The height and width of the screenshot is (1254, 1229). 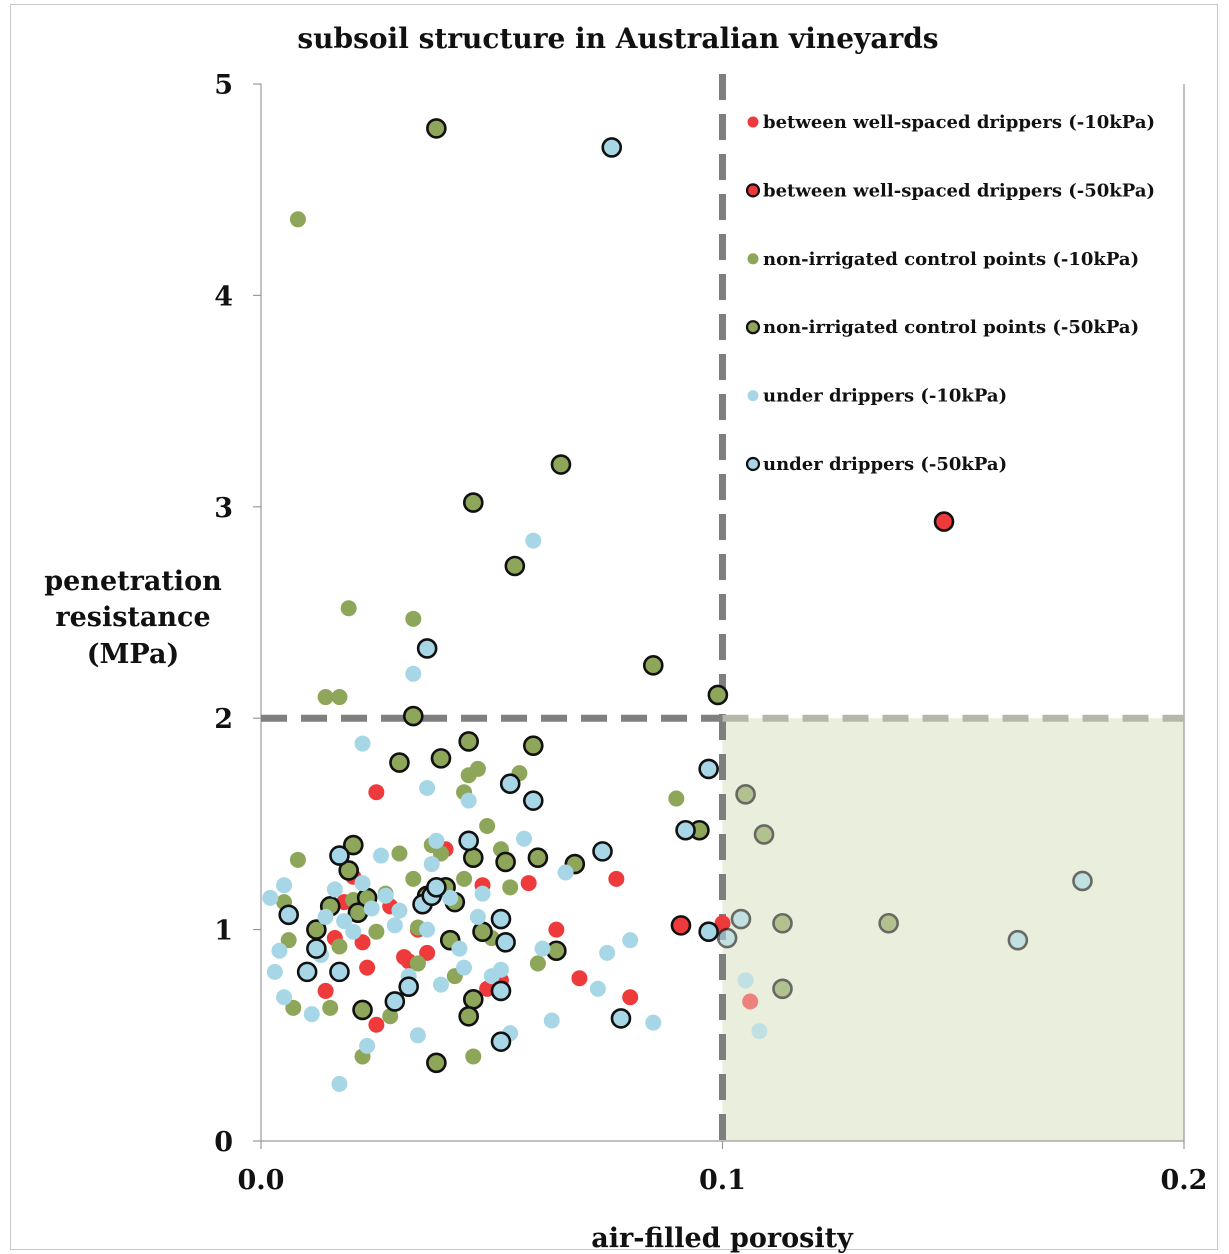 I want to click on y-tick-label: 4, so click(x=223, y=296).